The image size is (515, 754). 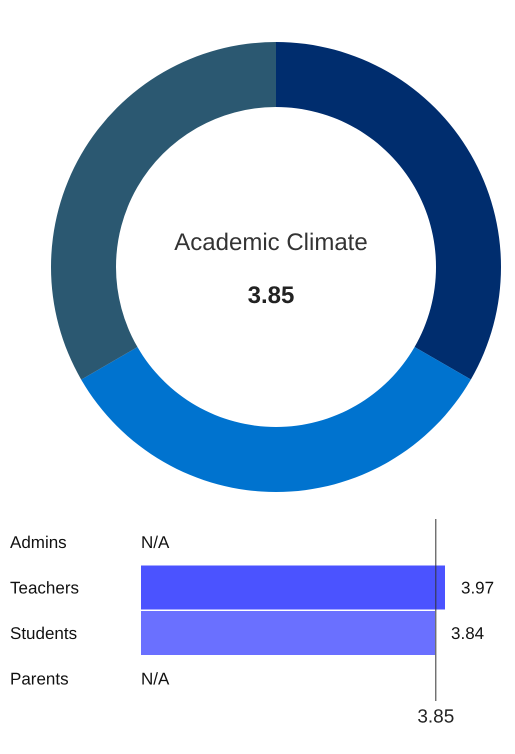 I want to click on text: 3.85, so click(x=271, y=295).